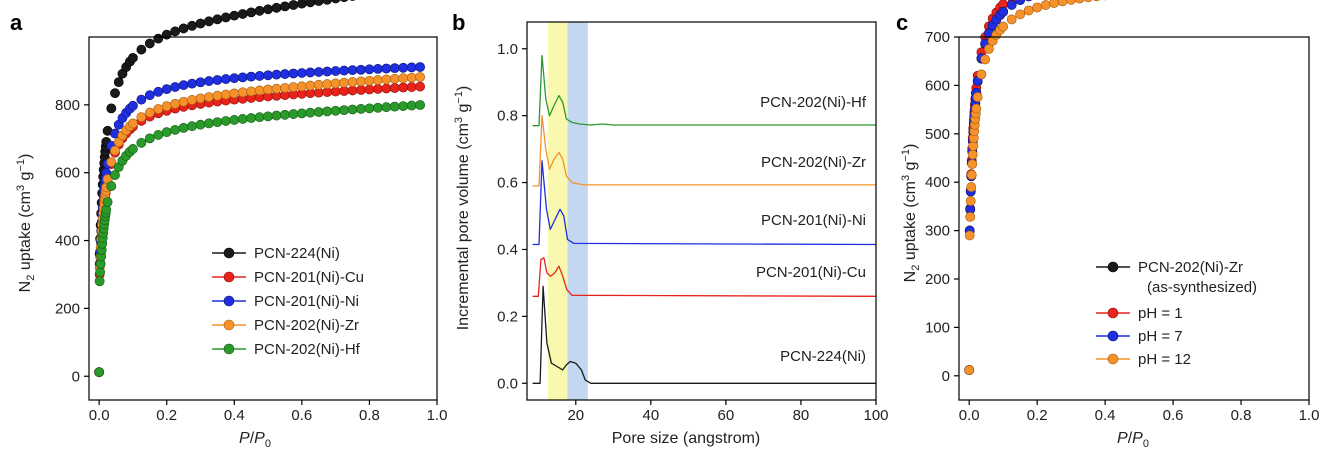 The width and height of the screenshot is (1324, 454). I want to click on panel-b-xlabel: Pore size (angstrom), so click(686, 438).